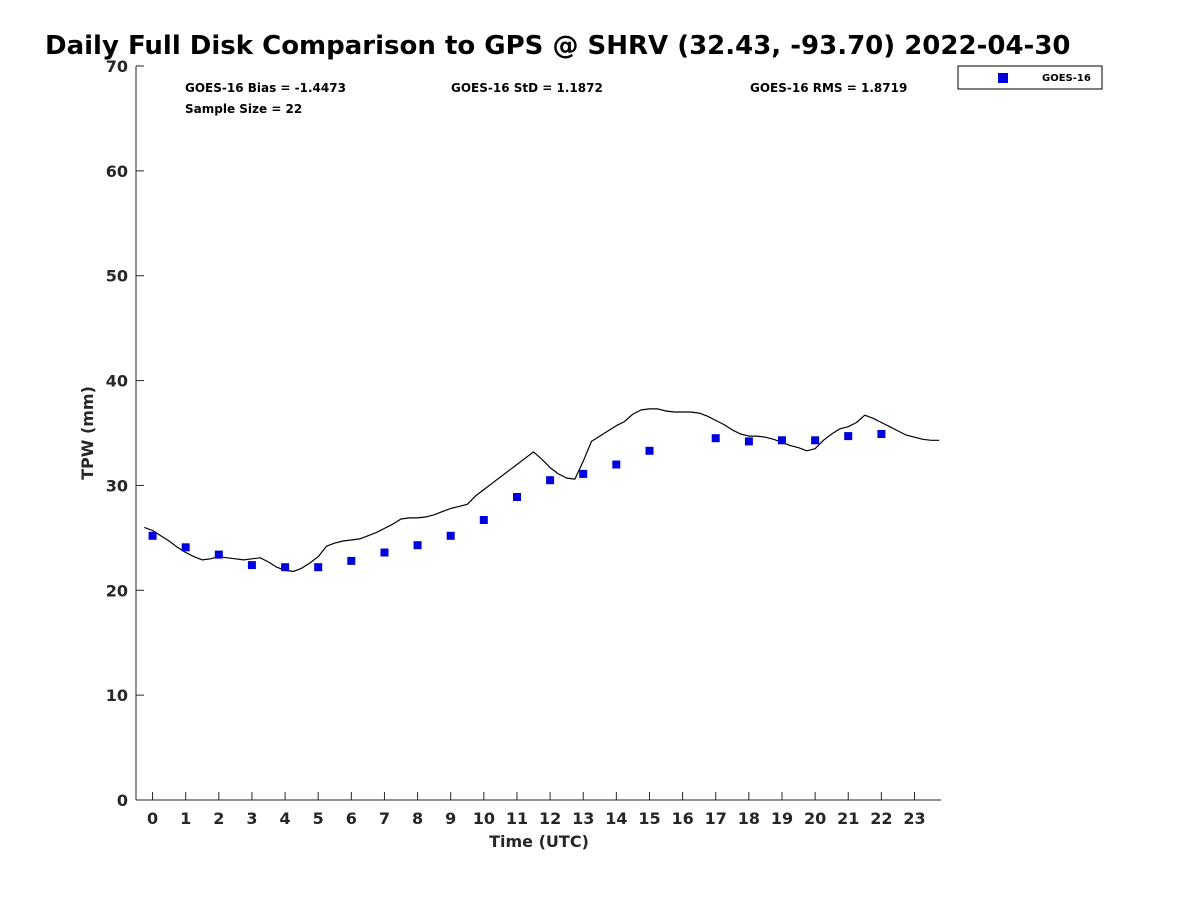  I want to click on x-tick-label: 10, so click(484, 818).